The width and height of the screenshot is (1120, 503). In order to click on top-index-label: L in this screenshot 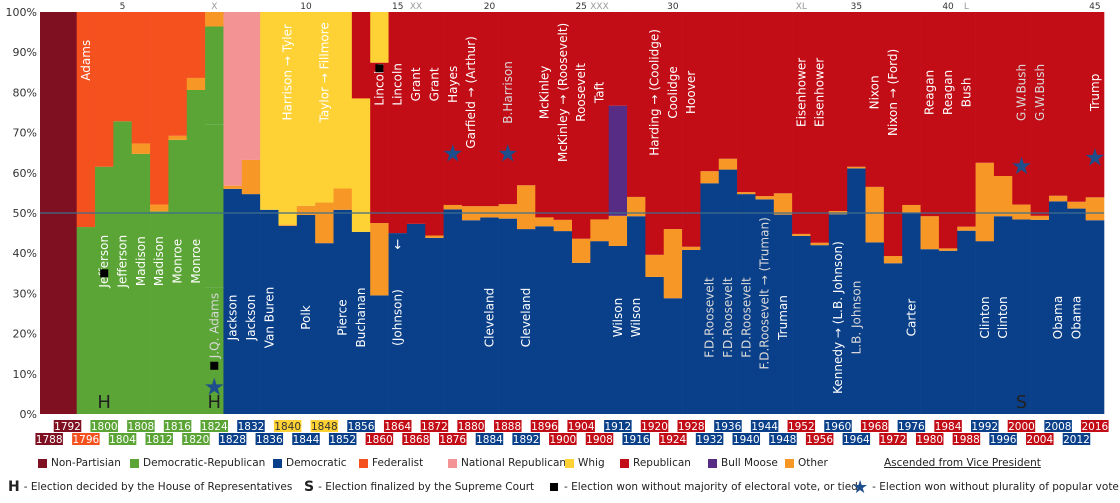, I will do `click(966, 7)`.